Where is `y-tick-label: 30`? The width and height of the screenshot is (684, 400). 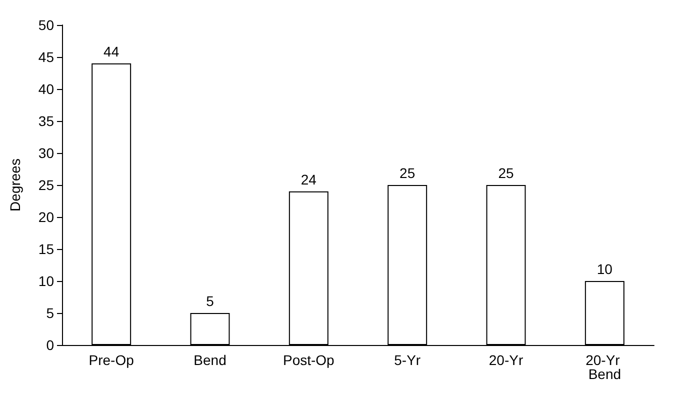
y-tick-label: 30 is located at coordinates (46, 153).